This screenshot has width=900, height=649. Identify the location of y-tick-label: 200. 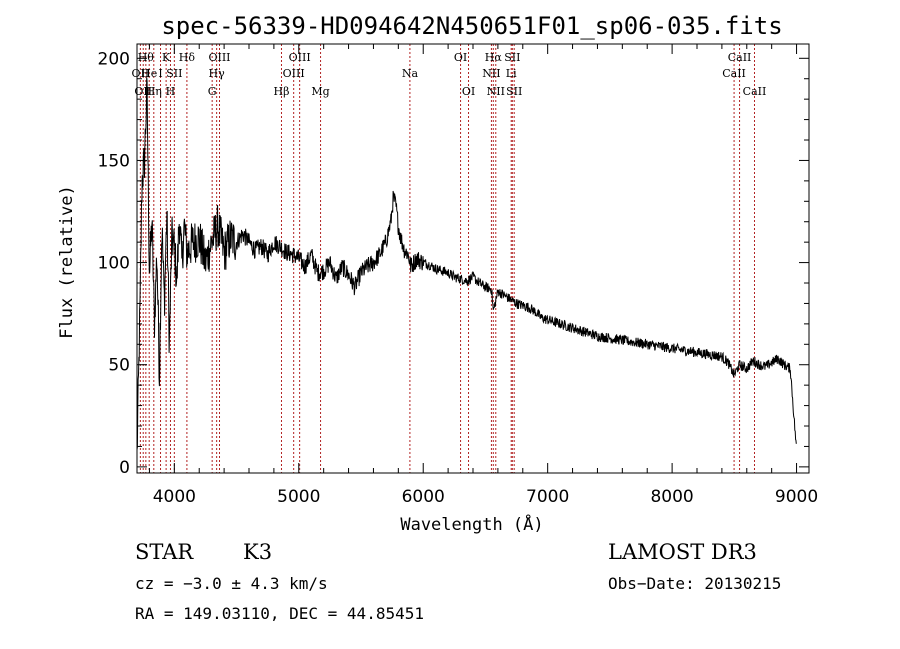
(114, 59).